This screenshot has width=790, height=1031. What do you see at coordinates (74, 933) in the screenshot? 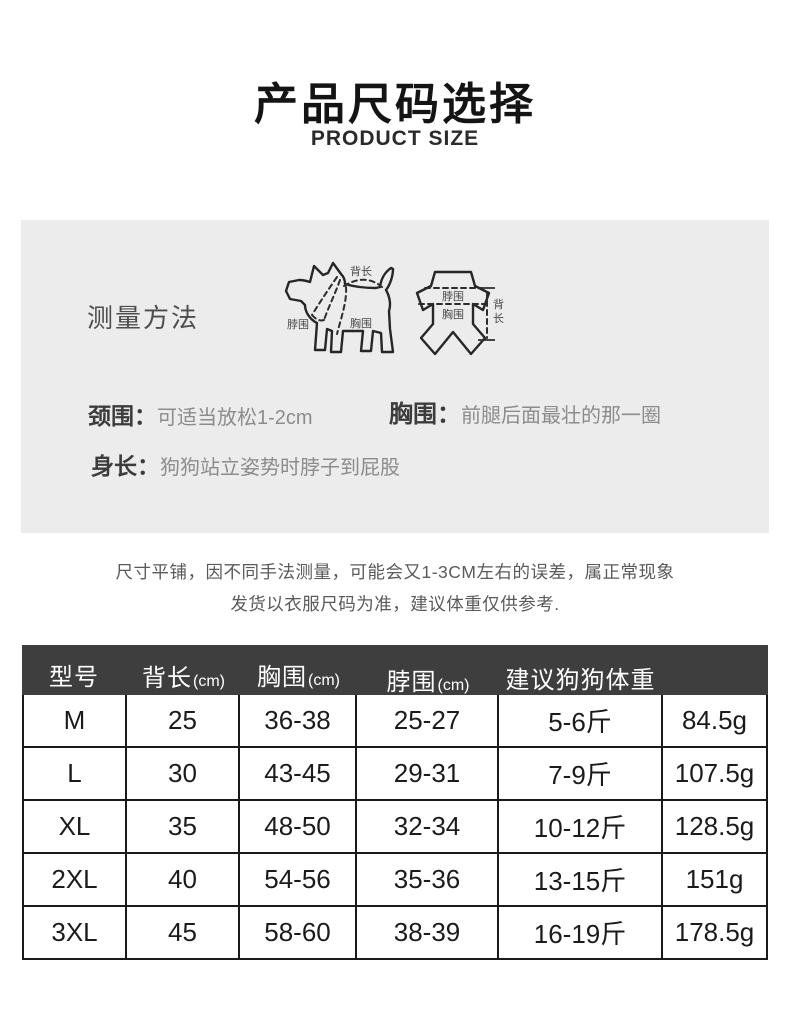
I see `table-cell: 3XL` at bounding box center [74, 933].